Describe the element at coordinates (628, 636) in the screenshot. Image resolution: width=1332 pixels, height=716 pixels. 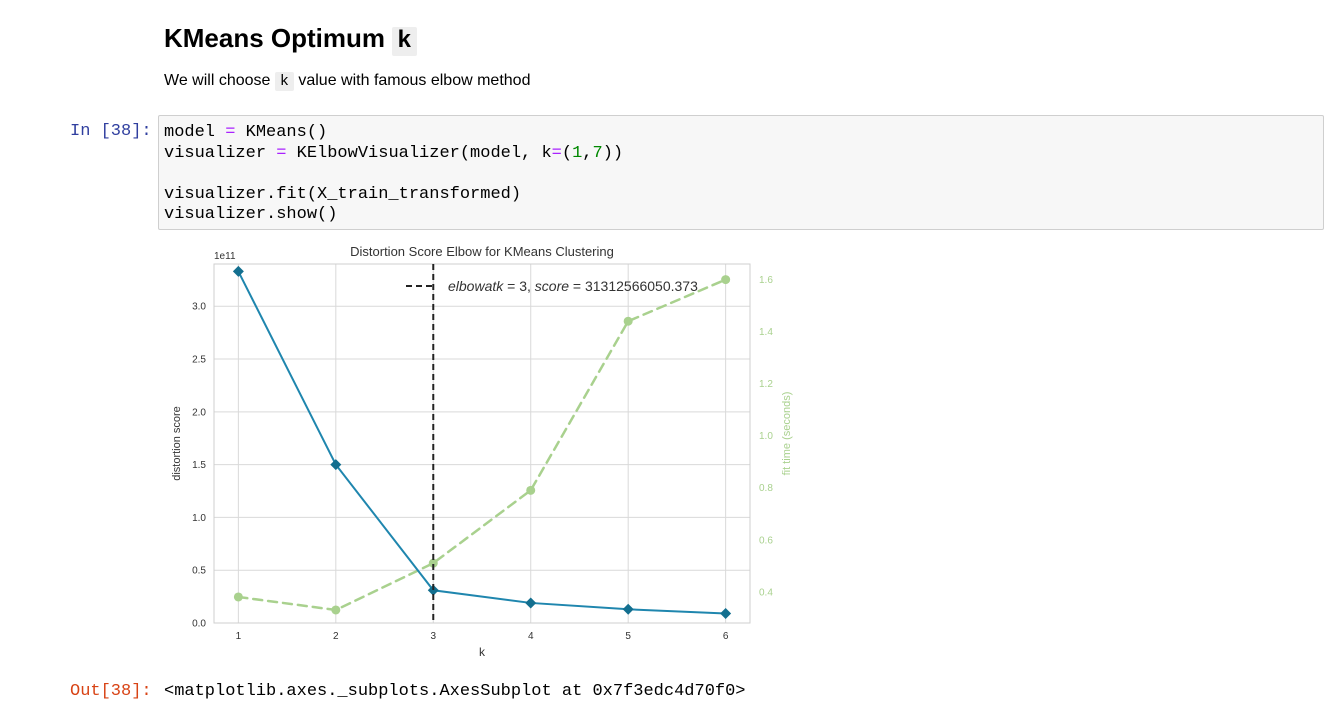
I see `x-tick-label: 5` at that location.